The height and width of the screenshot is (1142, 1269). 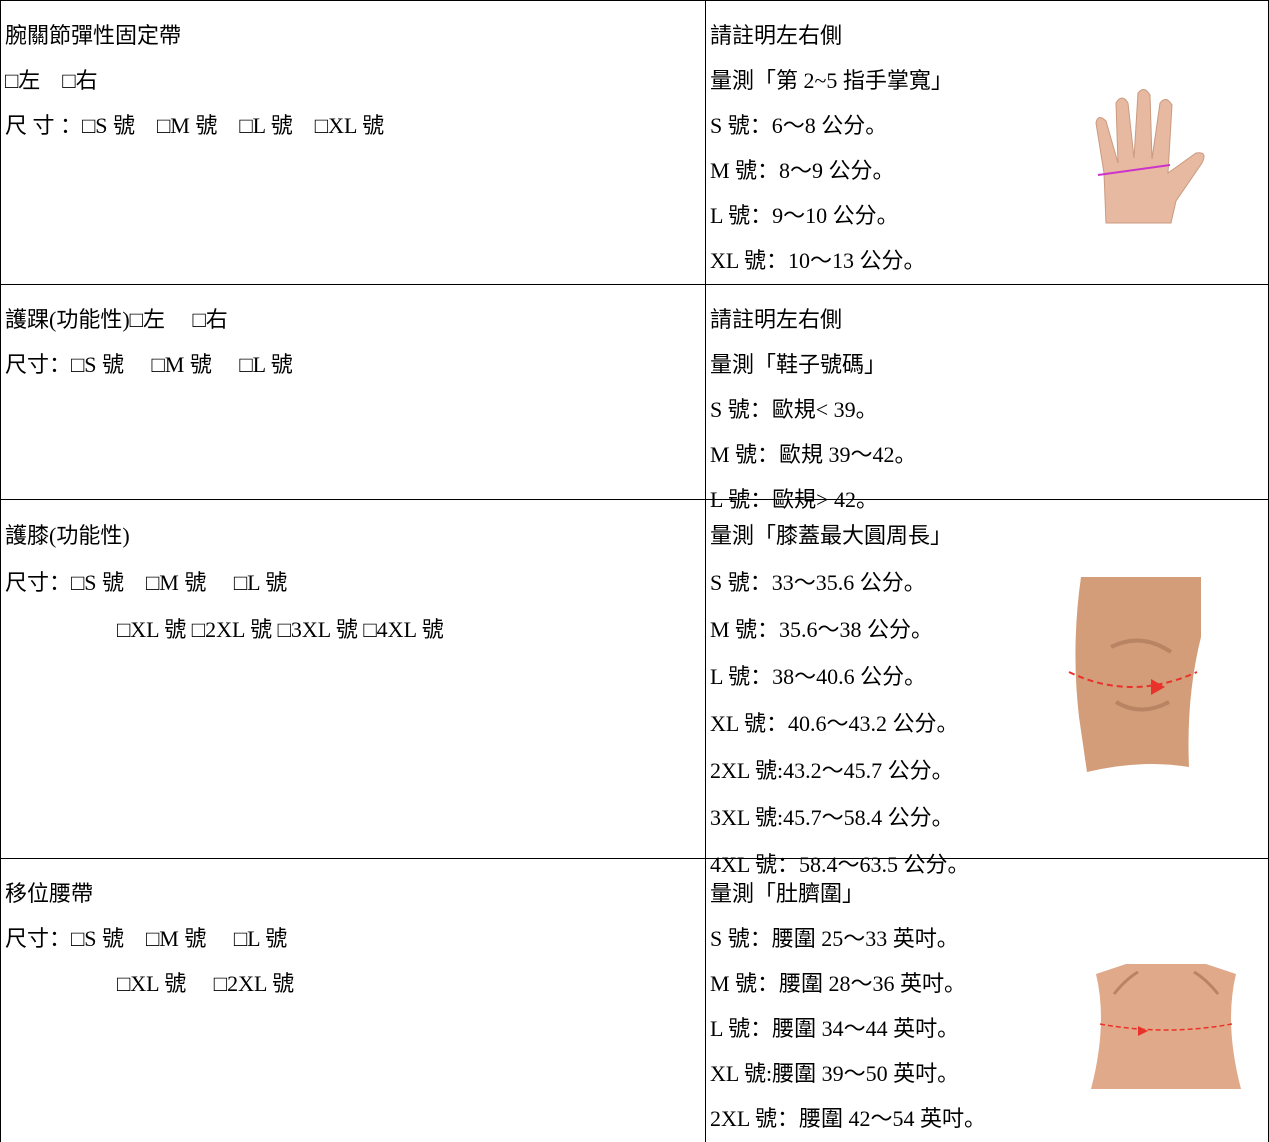 I want to click on knee-image, so click(x=1134, y=674).